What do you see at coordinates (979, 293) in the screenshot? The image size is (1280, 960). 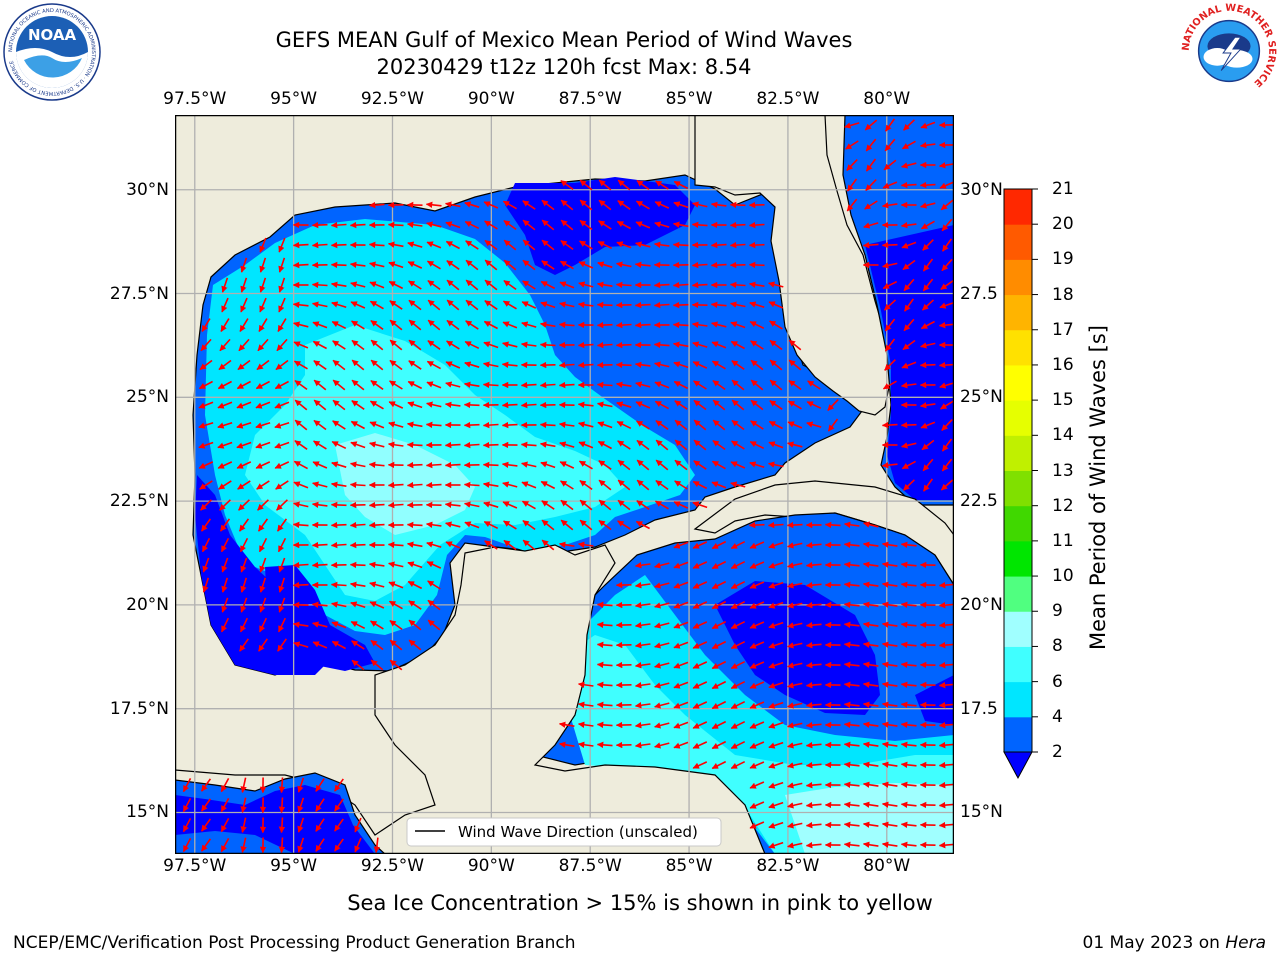 I see `lat-tick-label: 27.5` at bounding box center [979, 293].